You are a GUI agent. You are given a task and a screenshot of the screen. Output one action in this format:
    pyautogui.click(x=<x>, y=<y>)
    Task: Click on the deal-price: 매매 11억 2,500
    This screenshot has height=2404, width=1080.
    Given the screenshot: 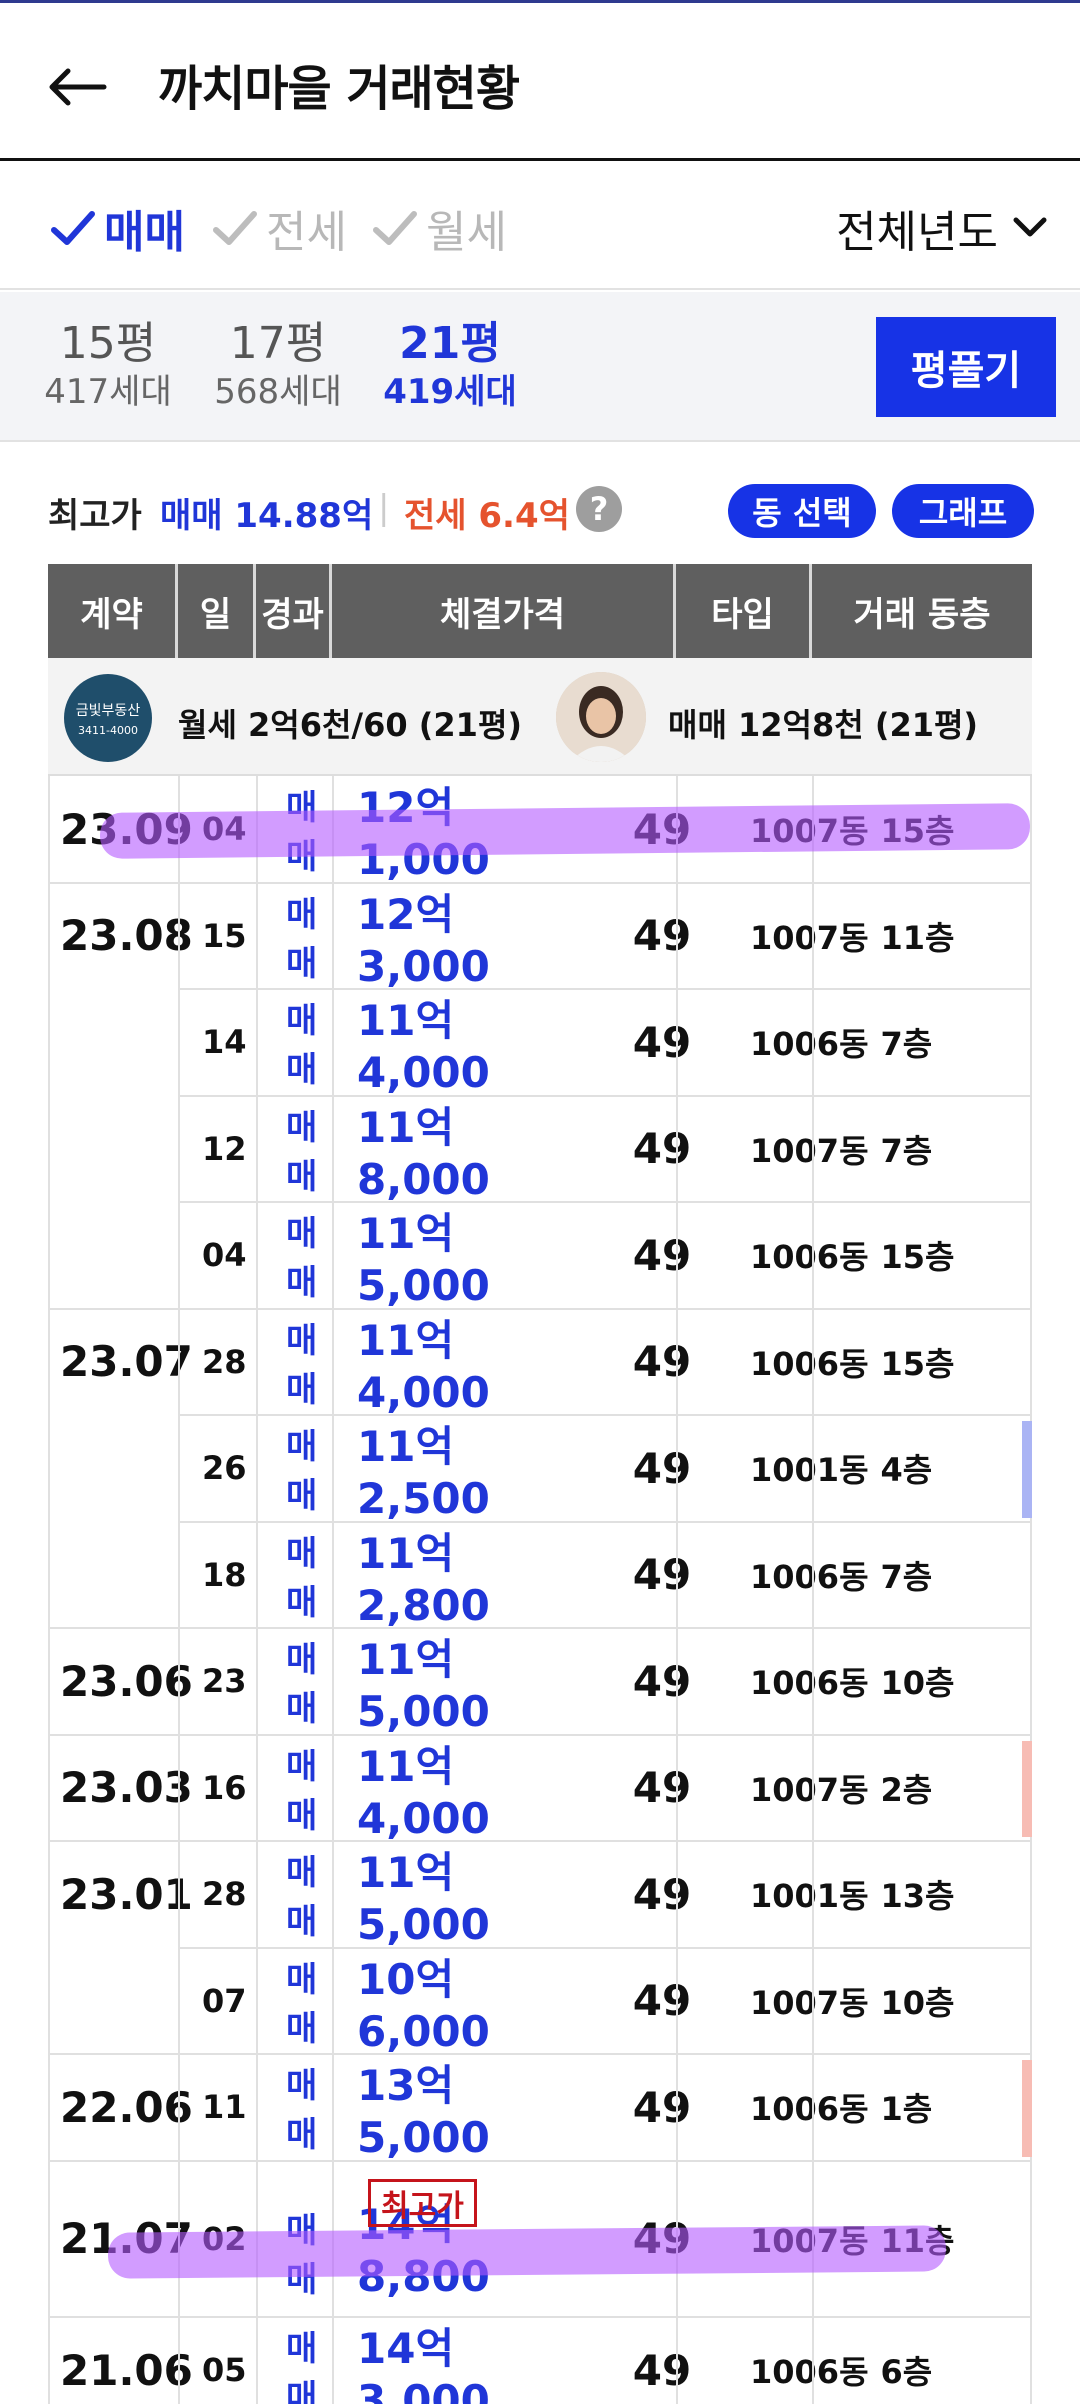 What is the action you would take?
    pyautogui.click(x=421, y=1469)
    